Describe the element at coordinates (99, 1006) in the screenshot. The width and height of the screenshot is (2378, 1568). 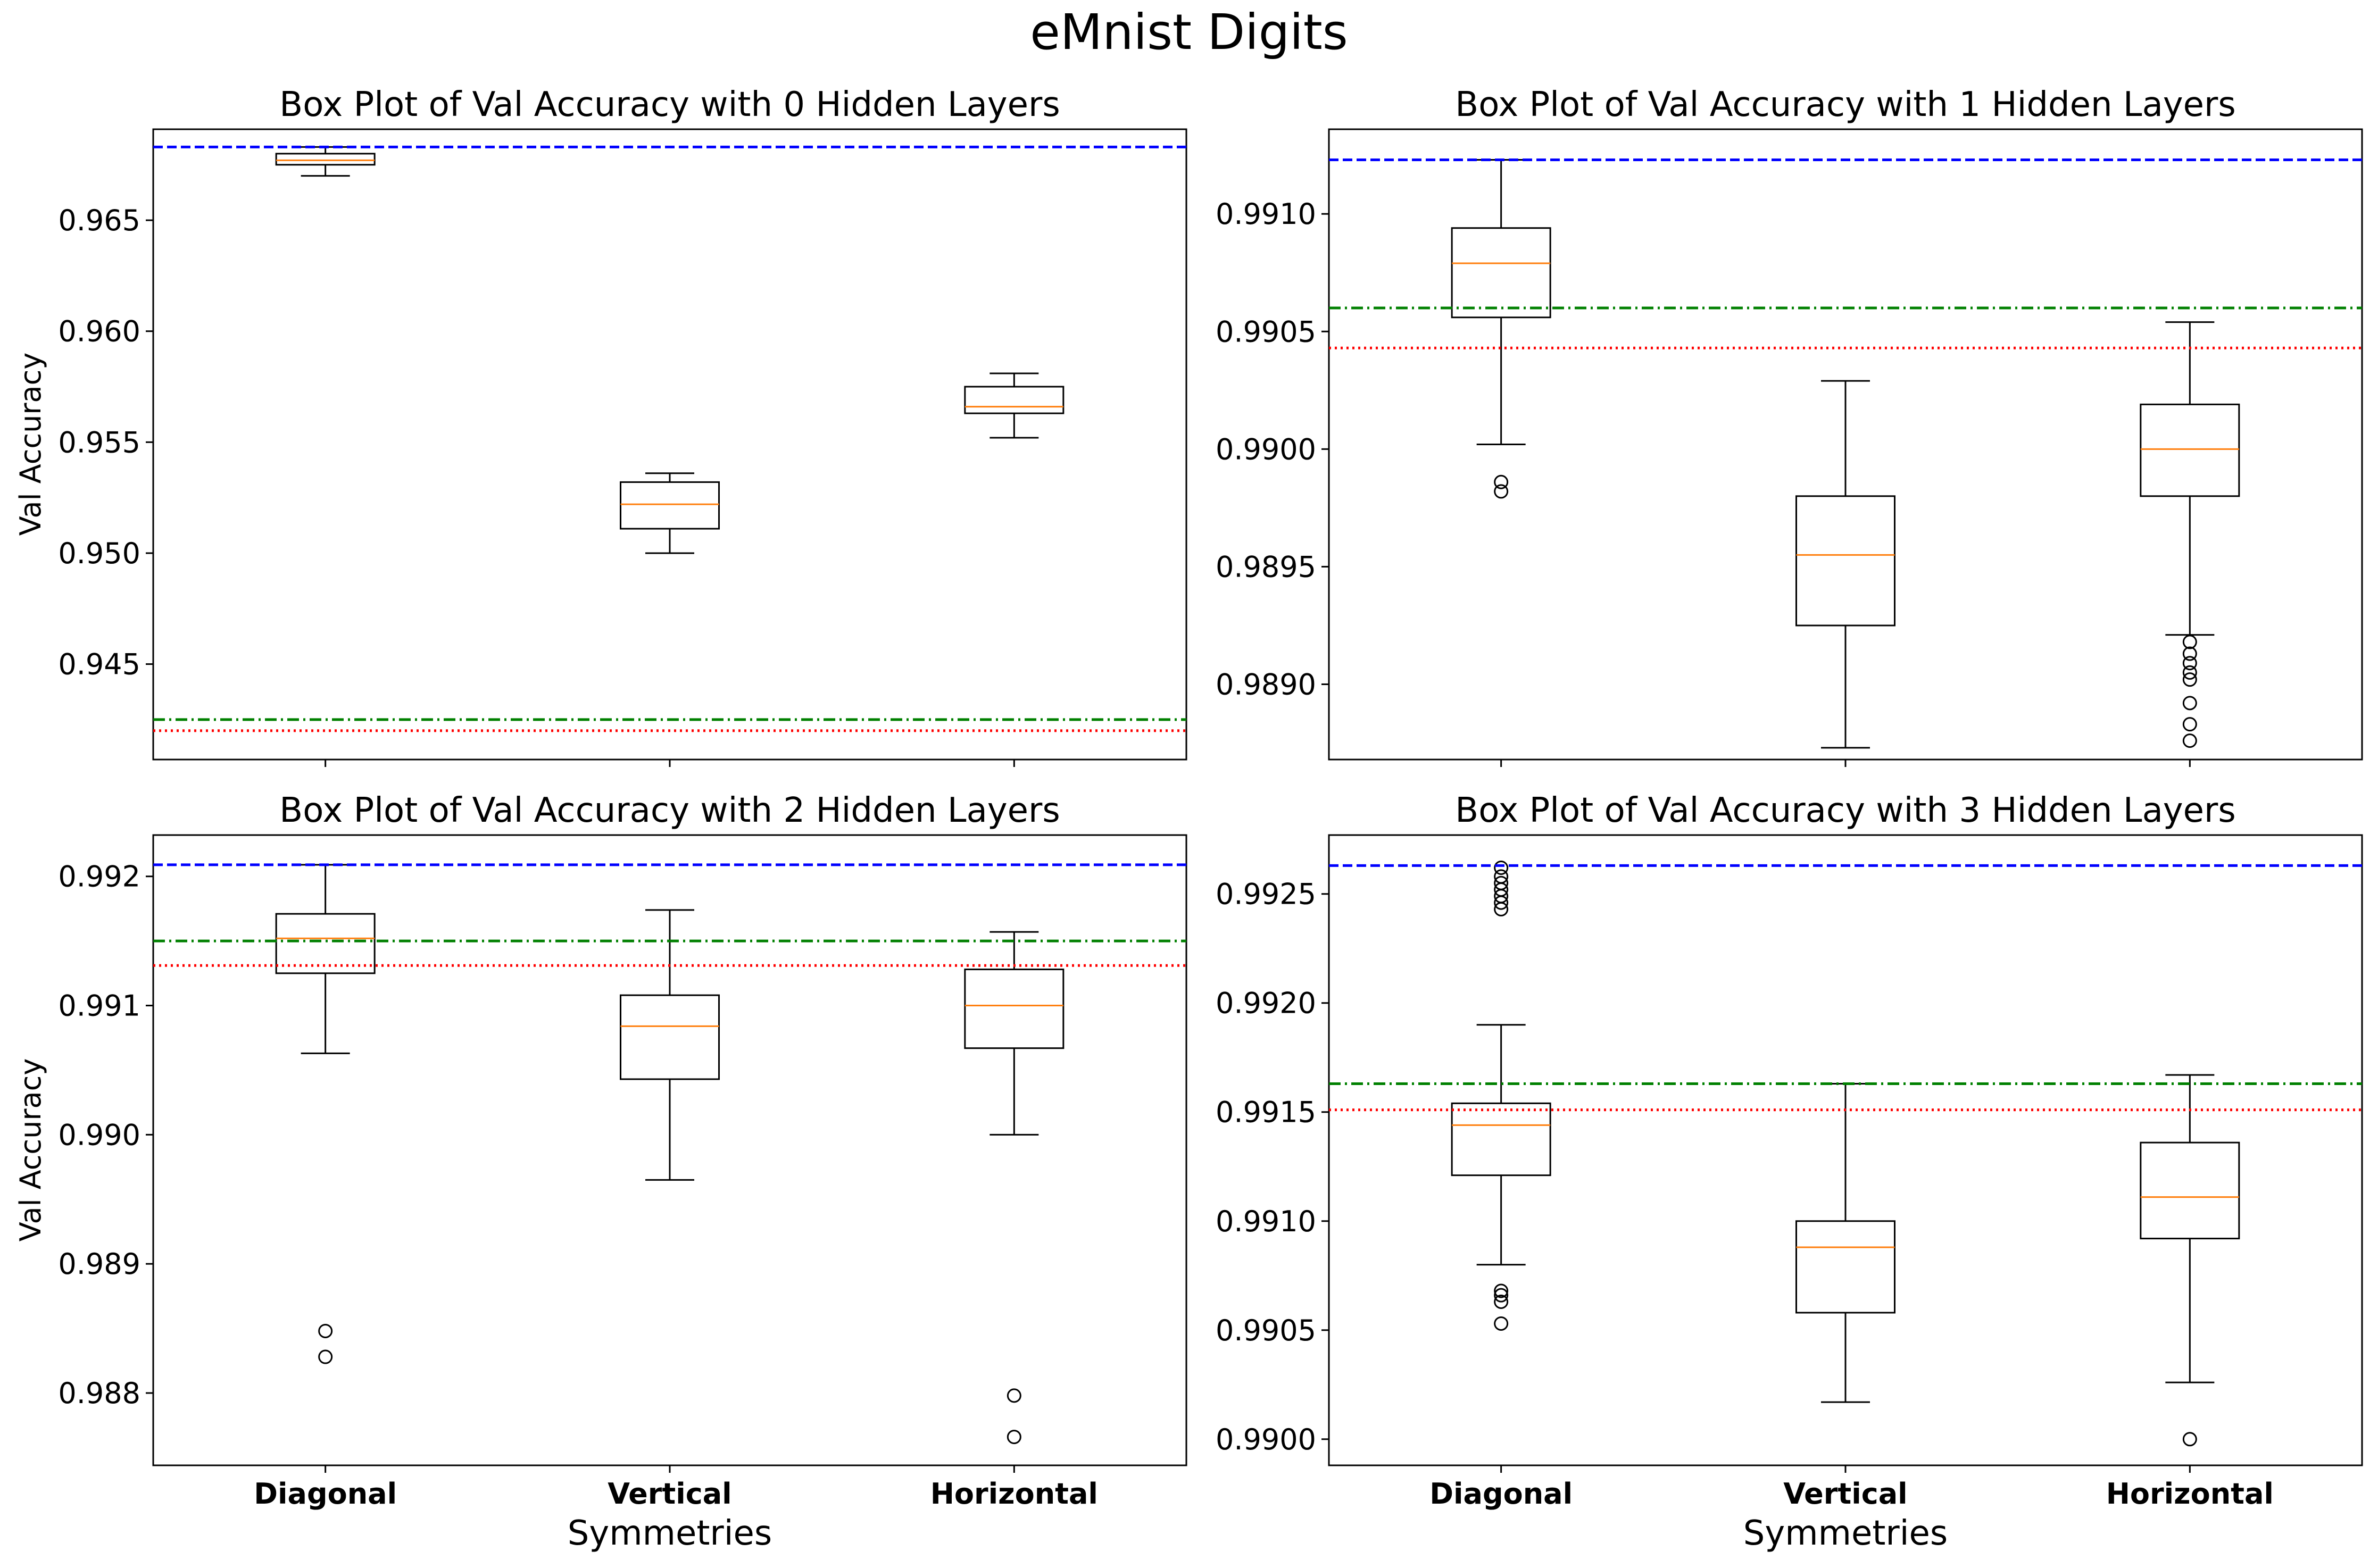
I see `y-tick-label: 0.991` at that location.